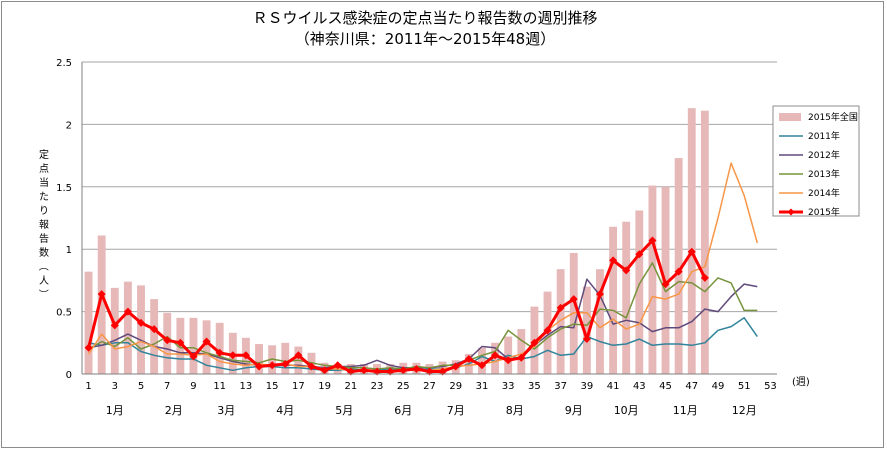 This screenshot has width=887, height=451. What do you see at coordinates (219, 386) in the screenshot?
I see `x-tick-label: 11` at bounding box center [219, 386].